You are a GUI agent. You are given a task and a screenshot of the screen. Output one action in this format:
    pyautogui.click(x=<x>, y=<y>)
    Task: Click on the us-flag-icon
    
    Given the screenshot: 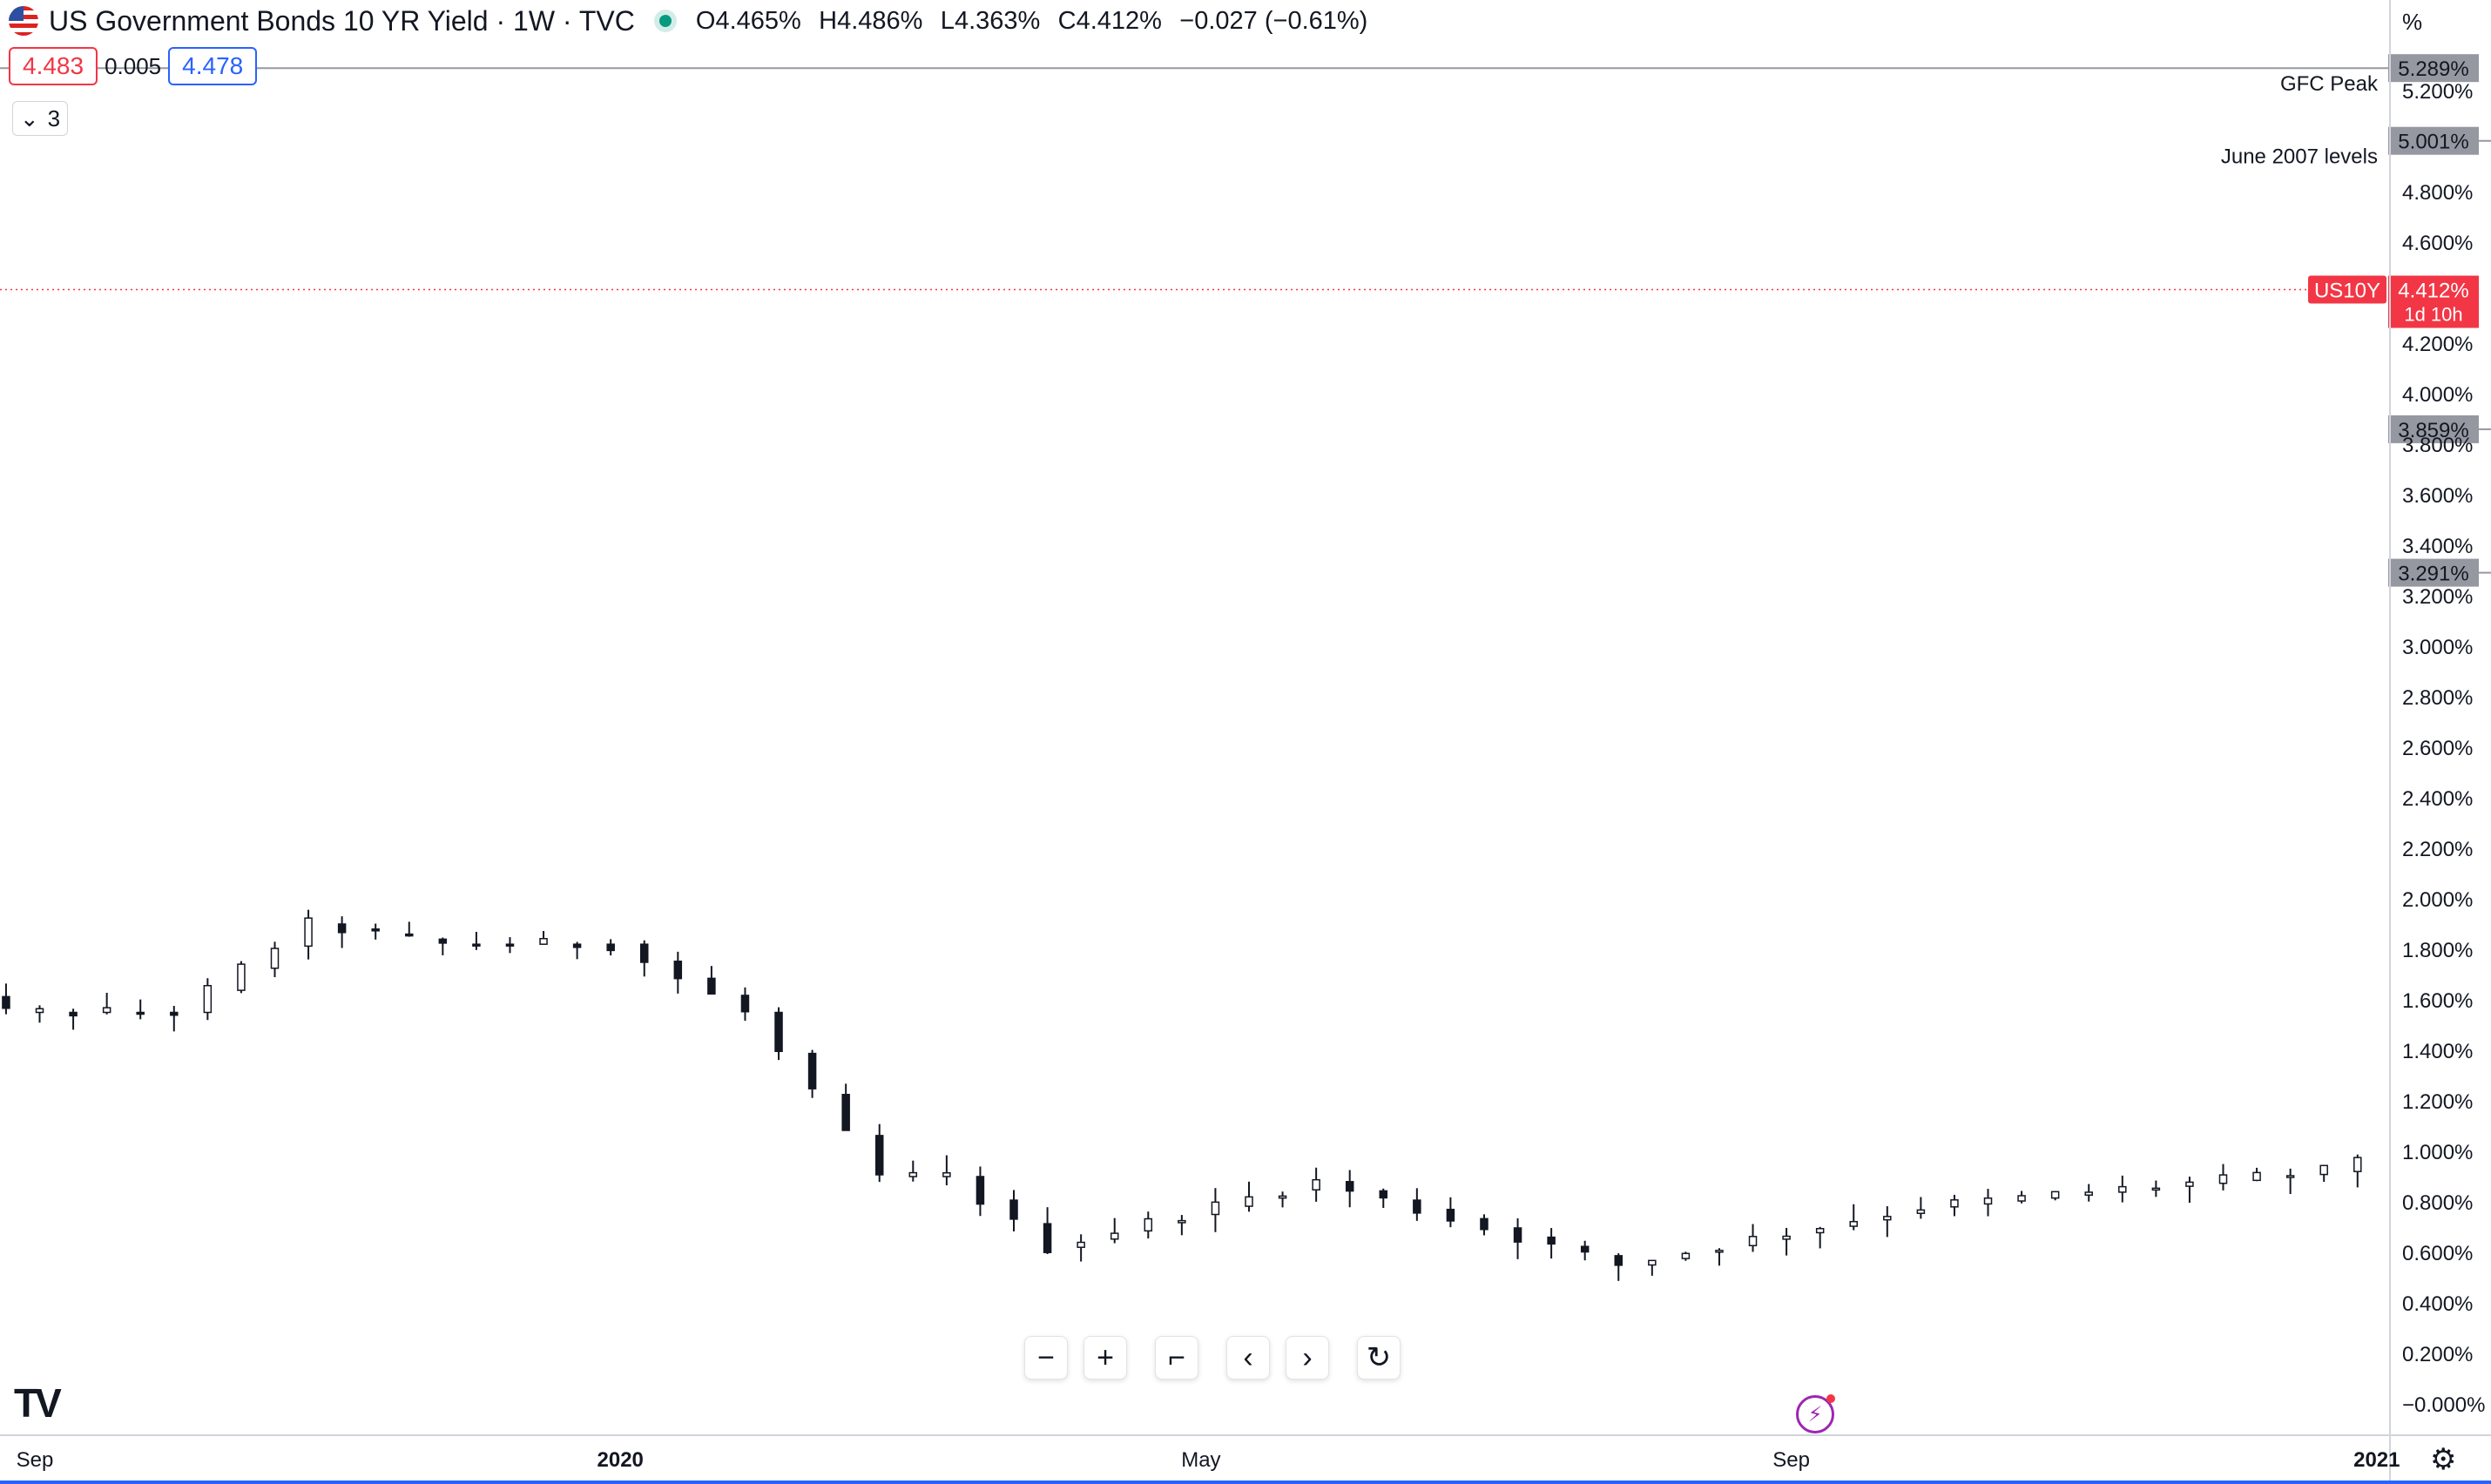 What is the action you would take?
    pyautogui.click(x=24, y=21)
    